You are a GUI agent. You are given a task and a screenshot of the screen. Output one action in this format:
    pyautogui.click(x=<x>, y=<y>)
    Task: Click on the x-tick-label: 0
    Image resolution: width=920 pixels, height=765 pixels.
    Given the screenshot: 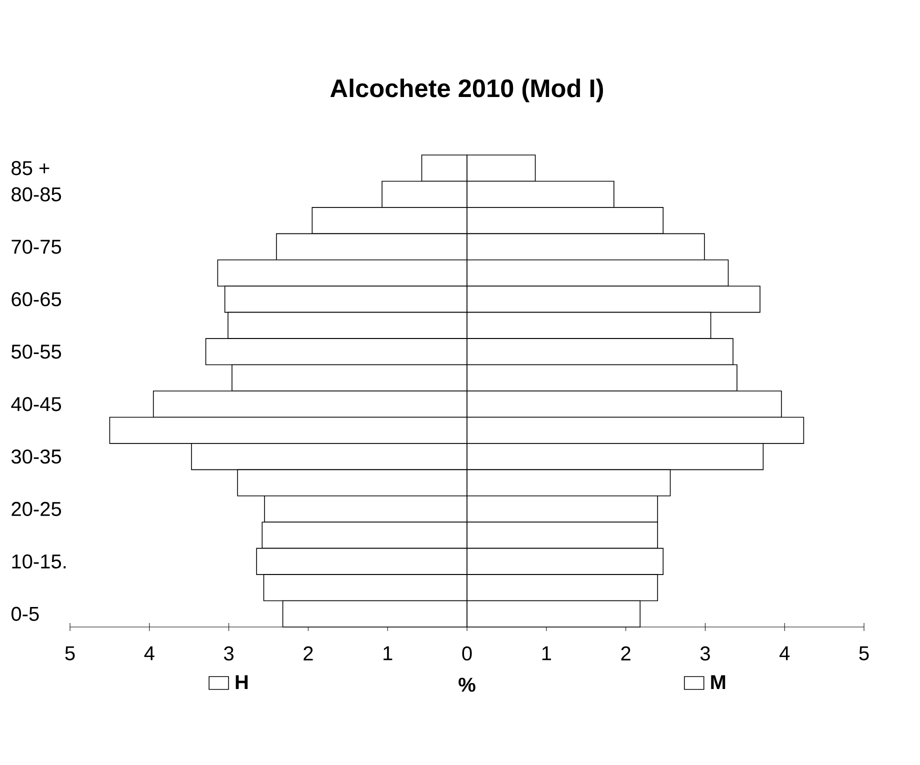 What is the action you would take?
    pyautogui.click(x=467, y=653)
    